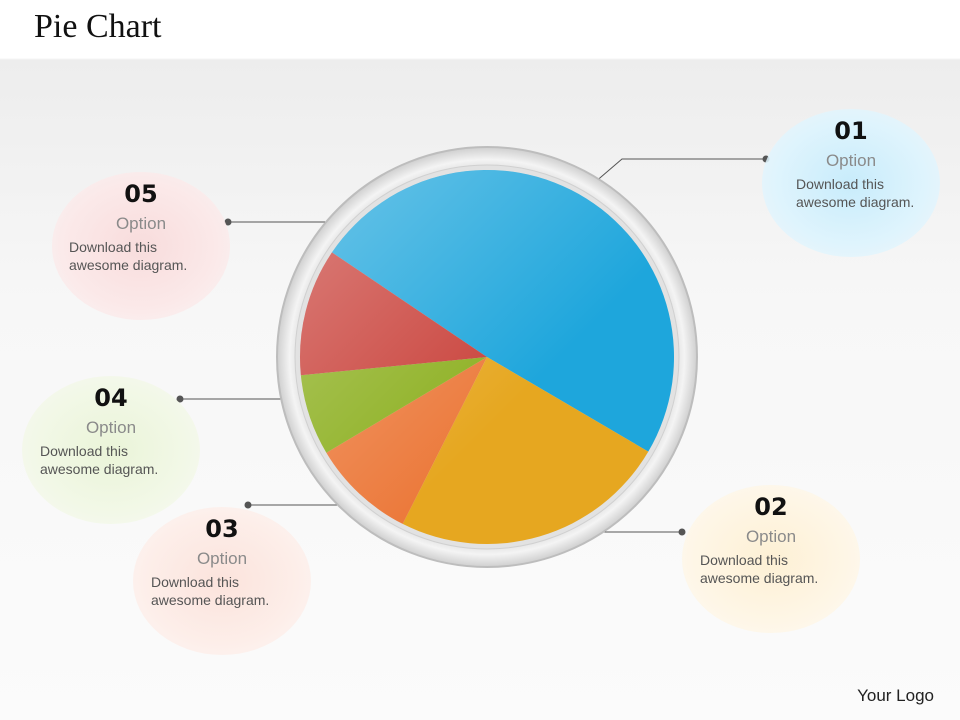 The height and width of the screenshot is (720, 960). I want to click on option-number: 04, so click(111, 398).